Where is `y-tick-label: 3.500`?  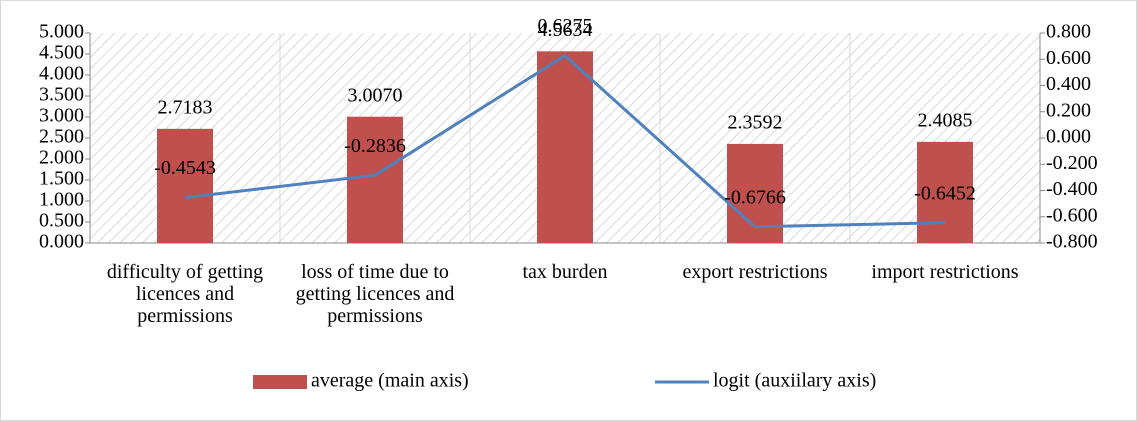 y-tick-label: 3.500 is located at coordinates (61, 95).